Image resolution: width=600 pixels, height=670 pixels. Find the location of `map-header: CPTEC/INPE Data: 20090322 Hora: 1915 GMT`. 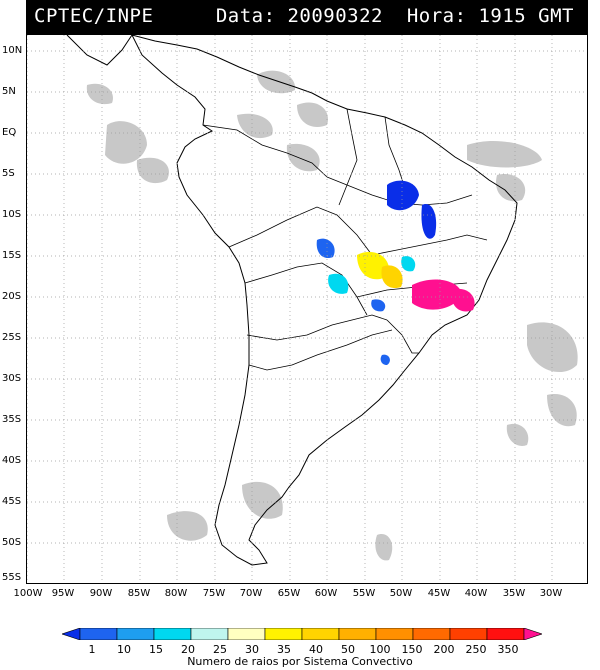

map-header: CPTEC/INPE Data: 20090322 Hora: 1915 GMT is located at coordinates (307, 17).